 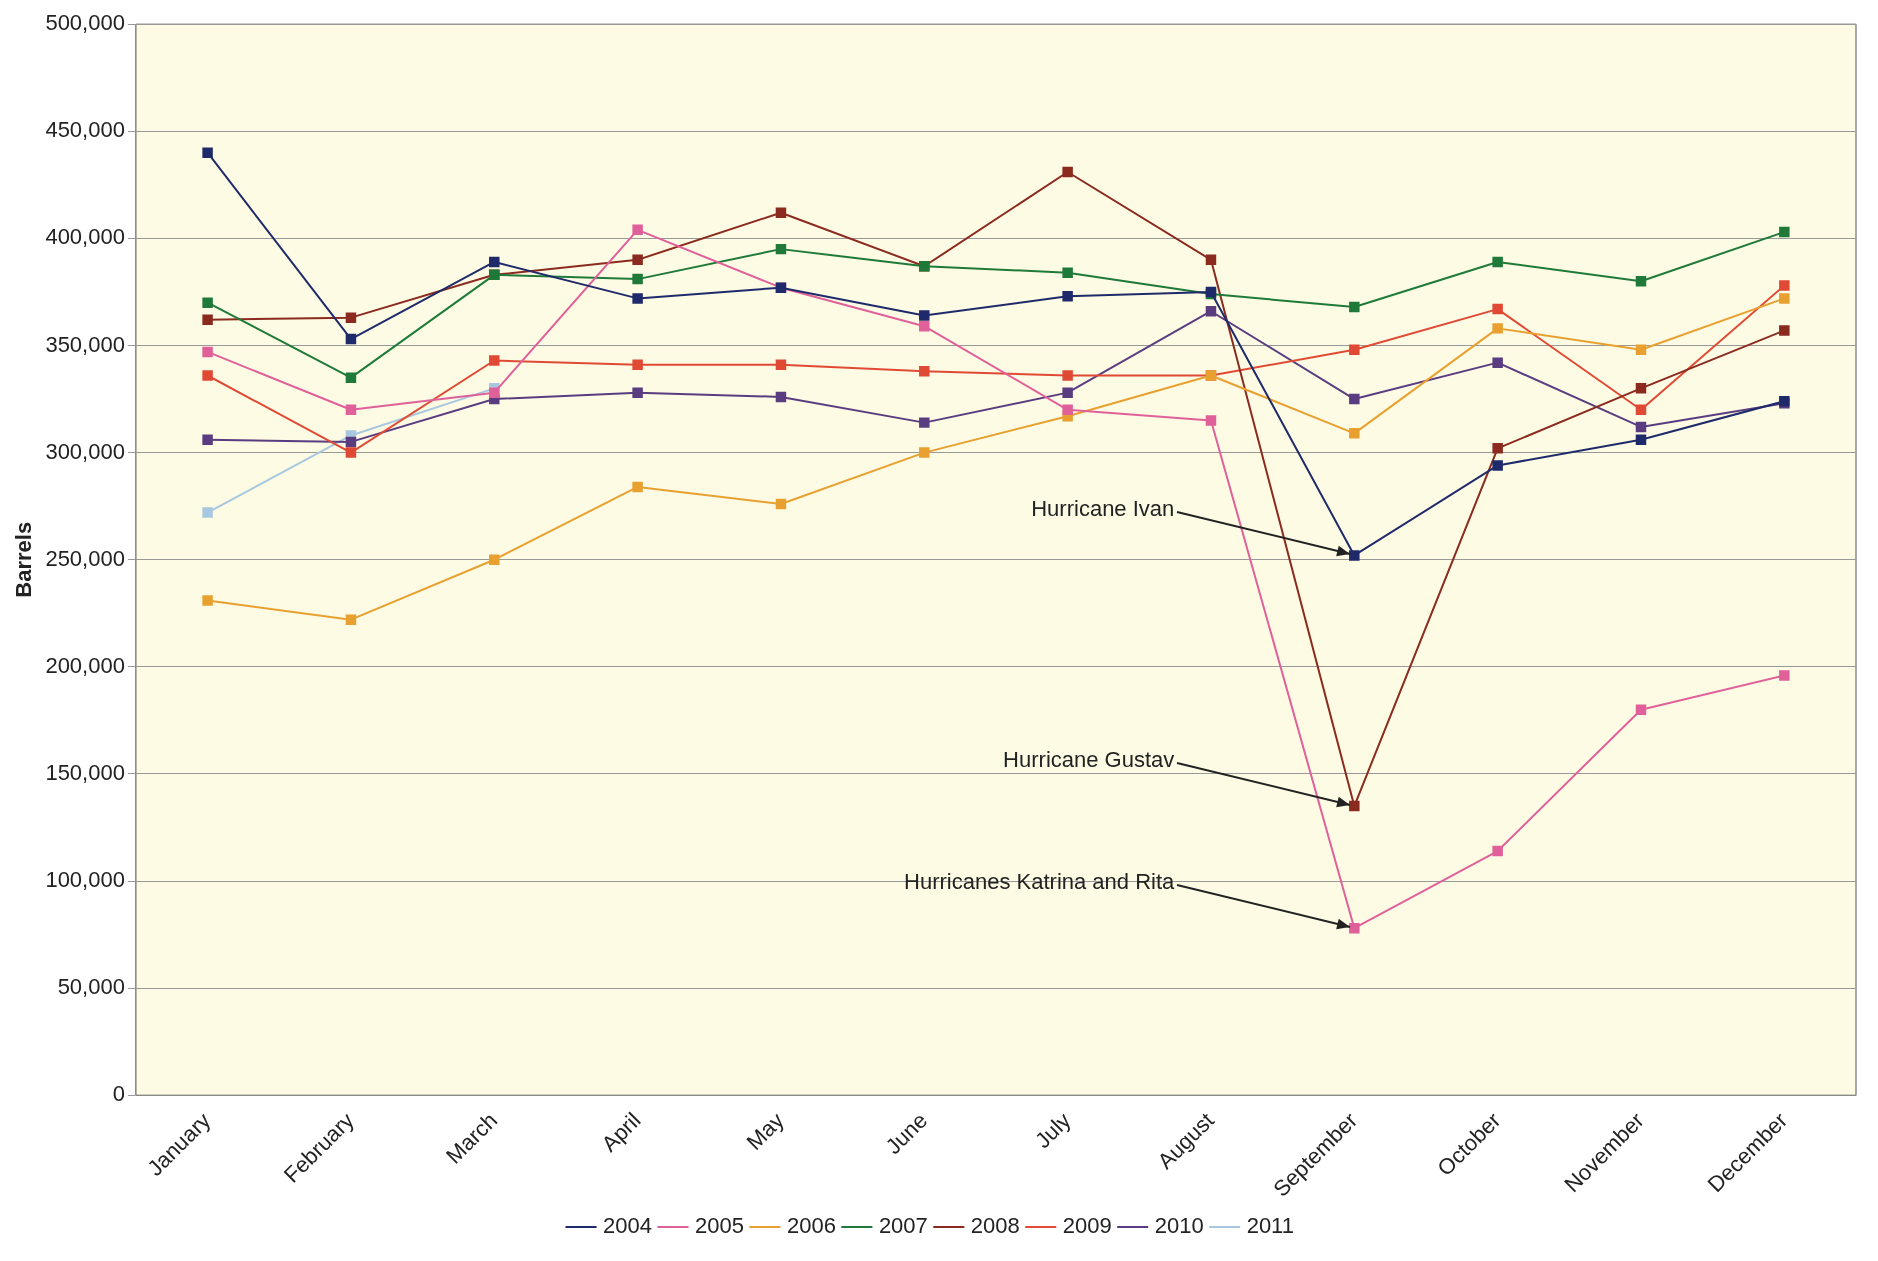 What do you see at coordinates (118, 1094) in the screenshot?
I see `y-tick-label: 0` at bounding box center [118, 1094].